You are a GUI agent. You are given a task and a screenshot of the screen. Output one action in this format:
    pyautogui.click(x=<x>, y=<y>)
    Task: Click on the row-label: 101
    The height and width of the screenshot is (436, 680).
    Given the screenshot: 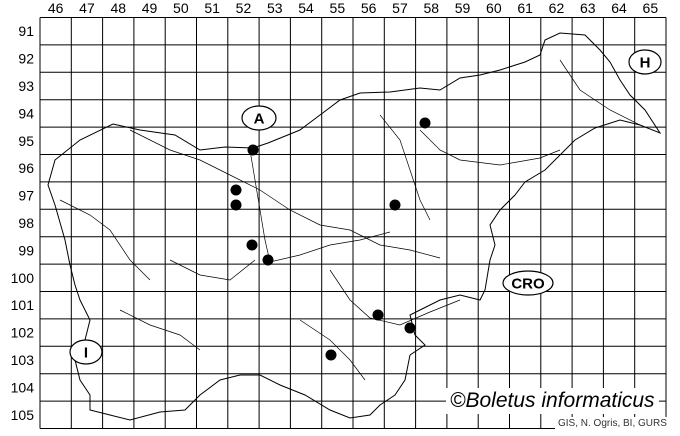 What is the action you would take?
    pyautogui.click(x=23, y=305)
    